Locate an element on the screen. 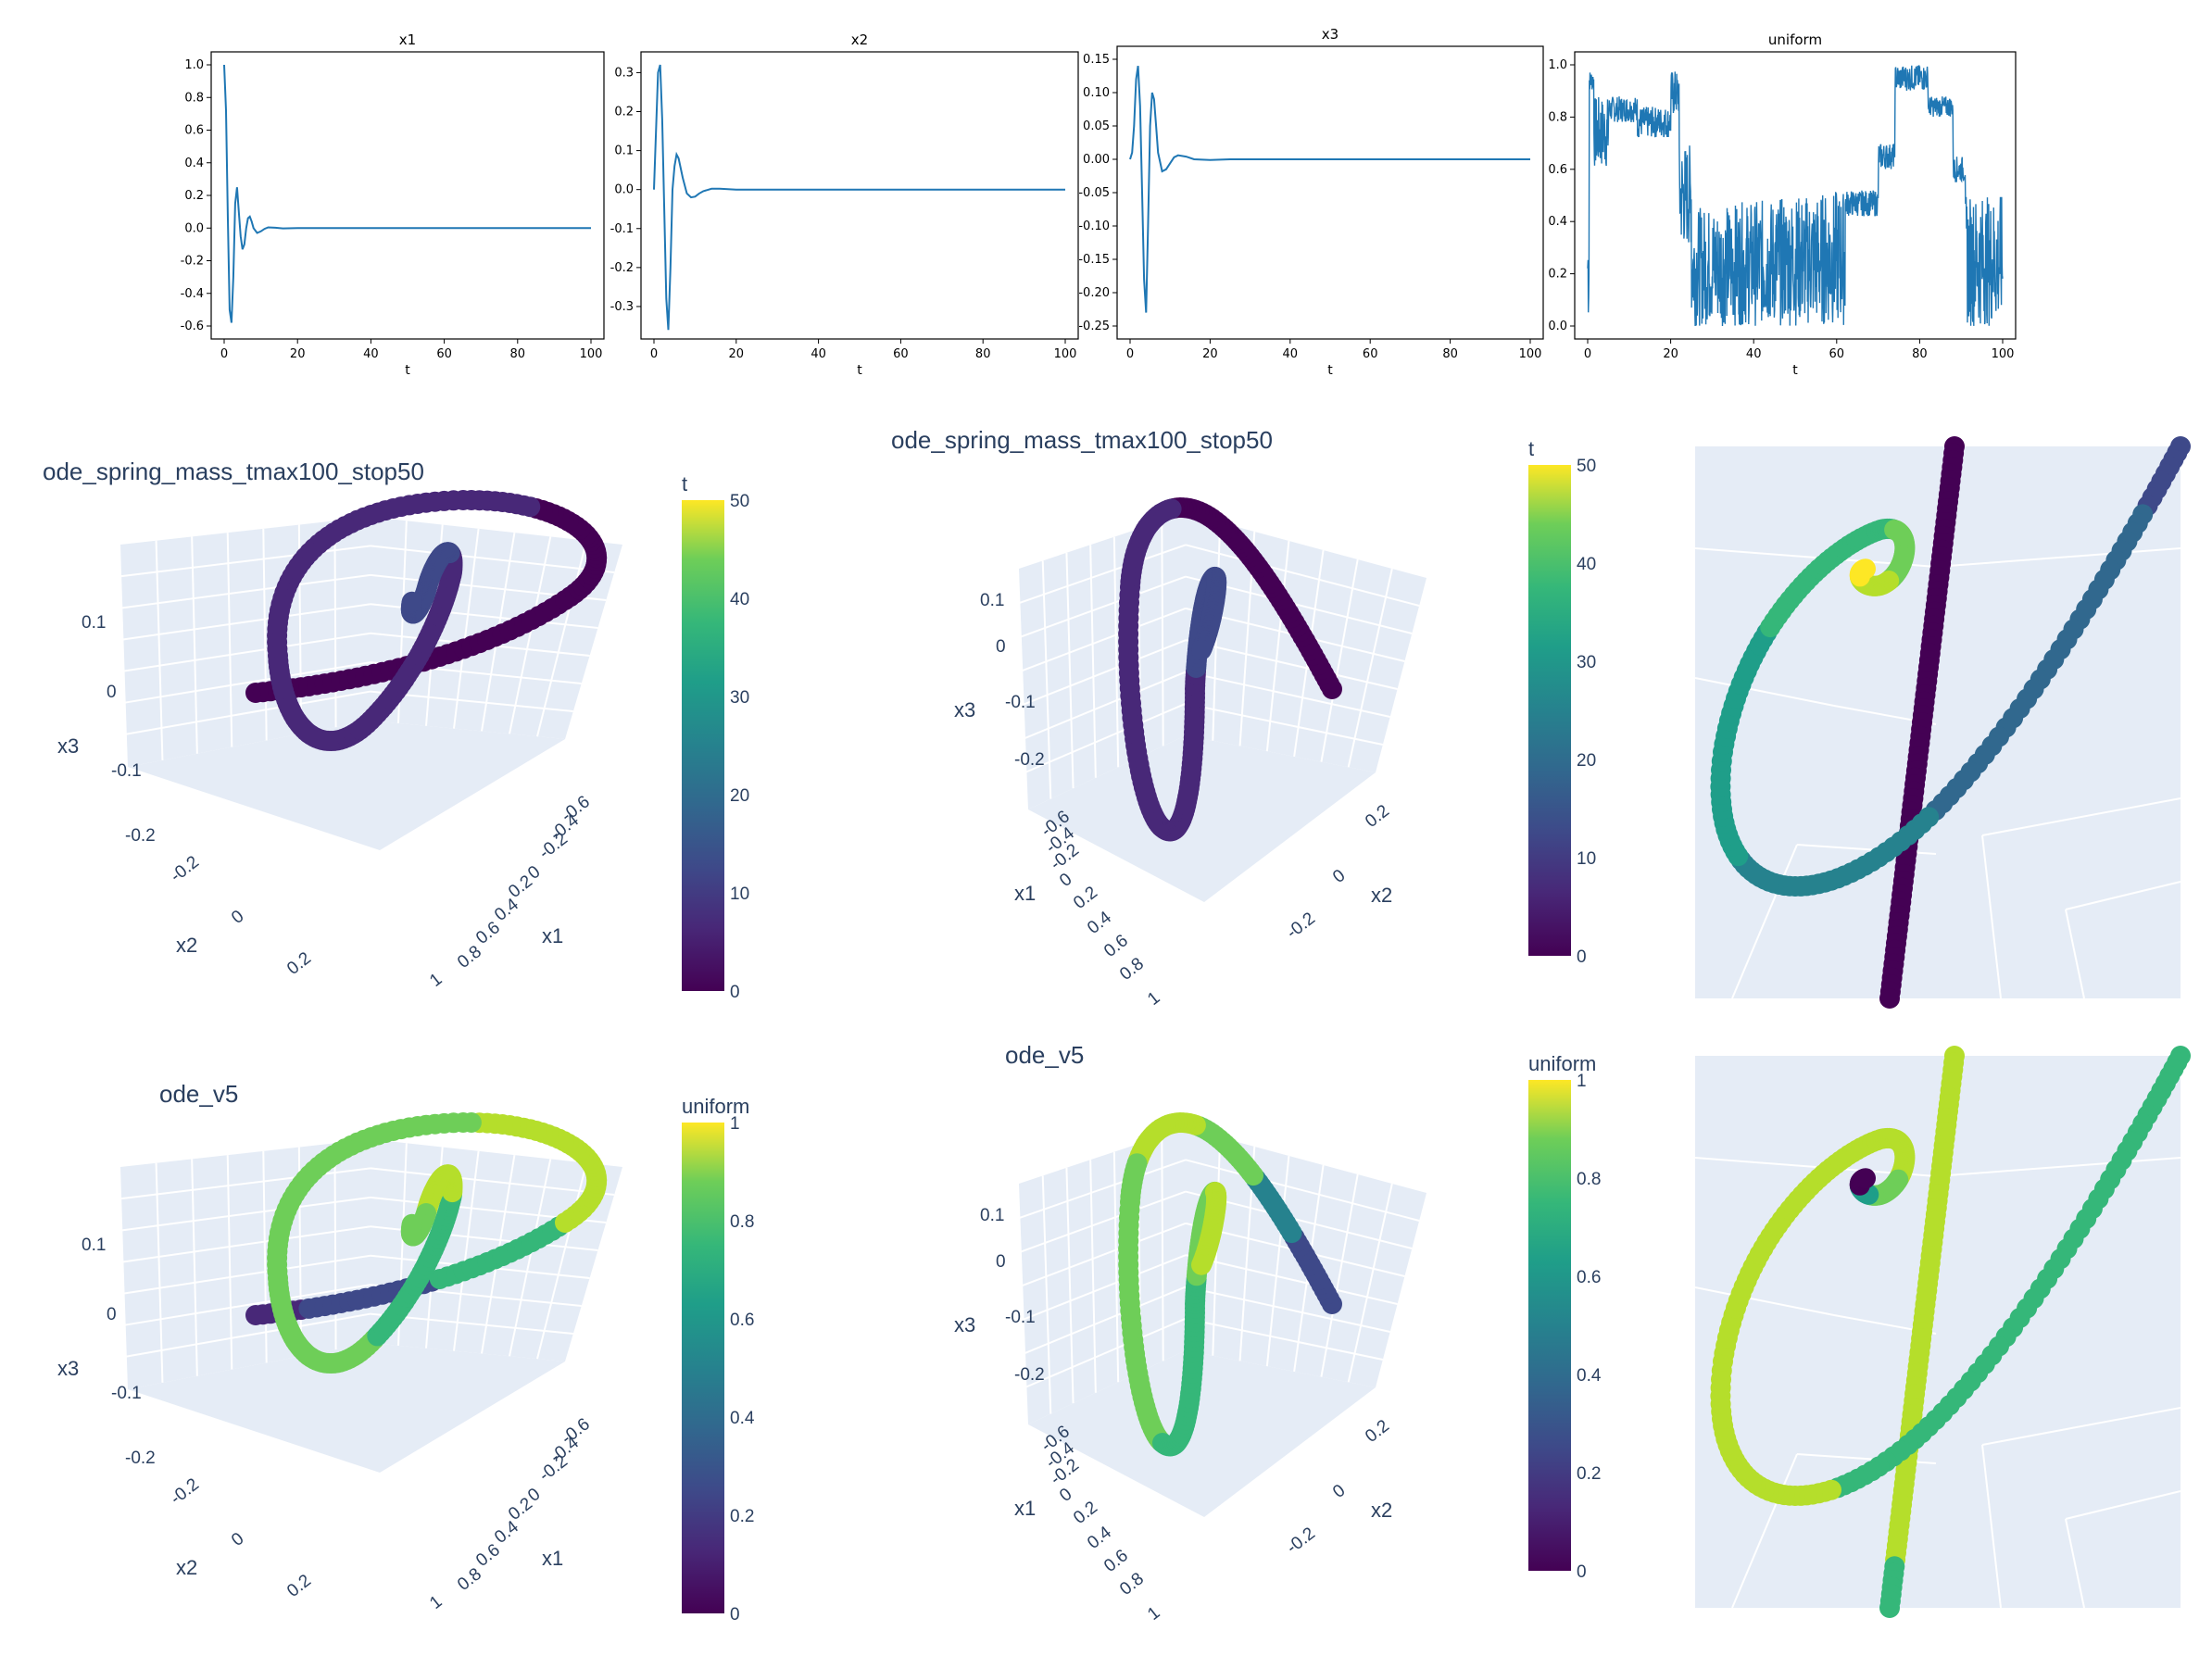 The height and width of the screenshot is (1656, 2212). y-tick-label: 0.8 is located at coordinates (1558, 117).